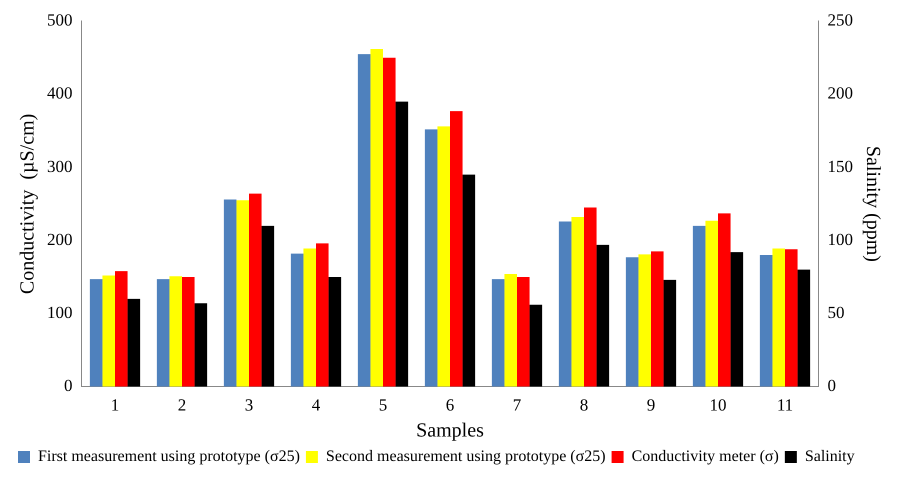 Image resolution: width=904 pixels, height=483 pixels. What do you see at coordinates (182, 404) in the screenshot?
I see `x-tick-label: 2` at bounding box center [182, 404].